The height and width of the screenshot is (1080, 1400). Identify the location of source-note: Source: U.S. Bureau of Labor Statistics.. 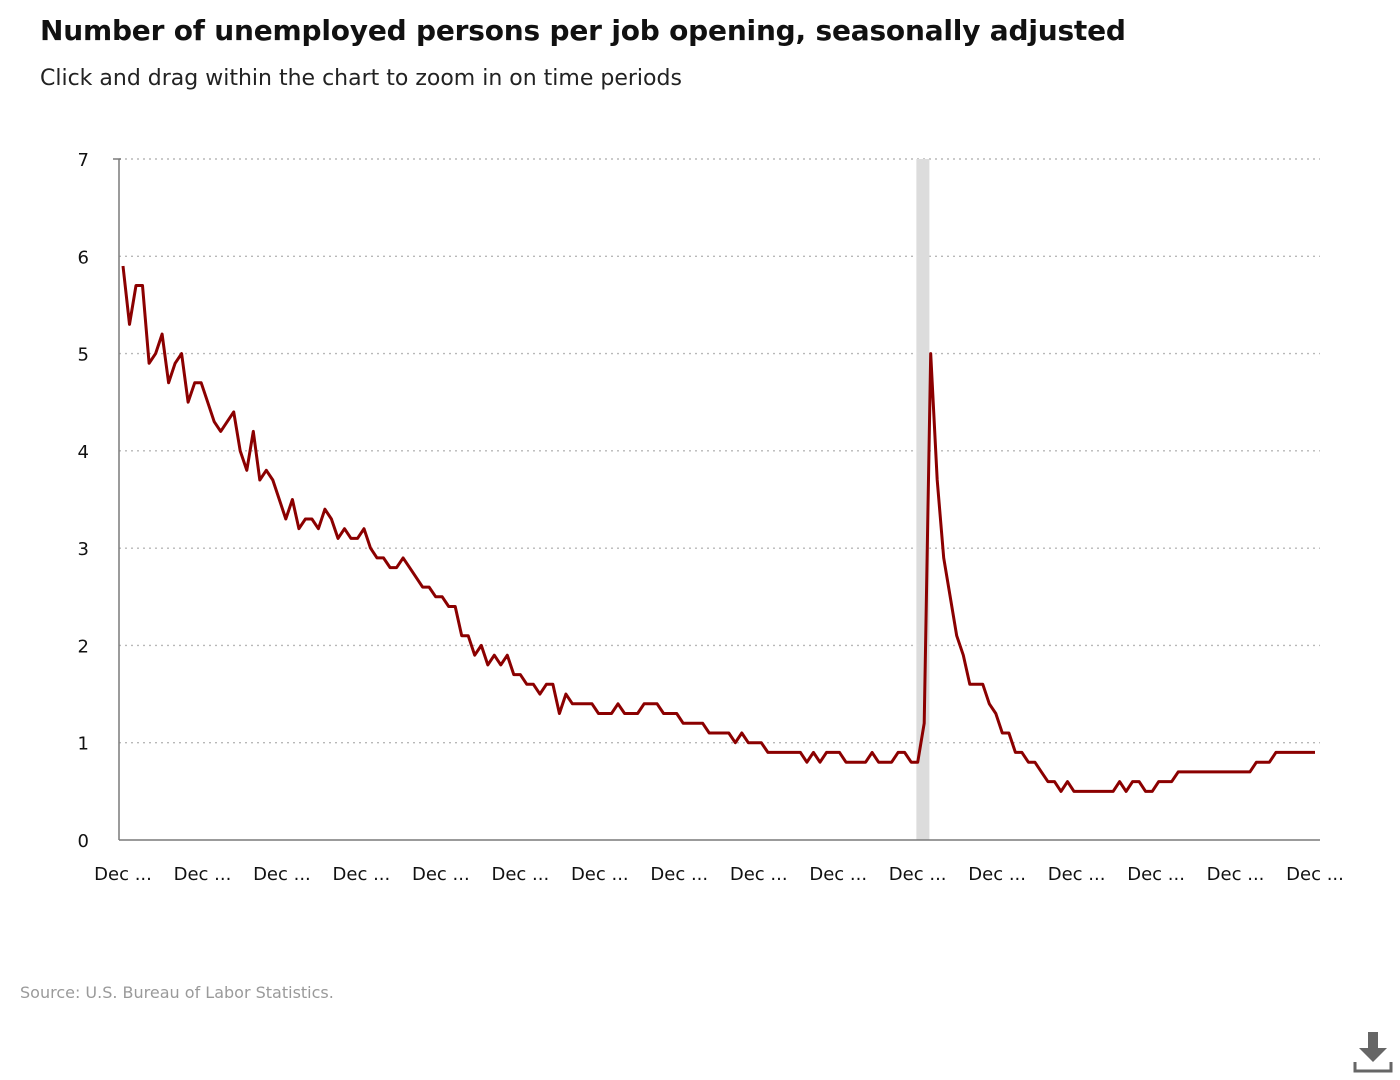
(177, 992).